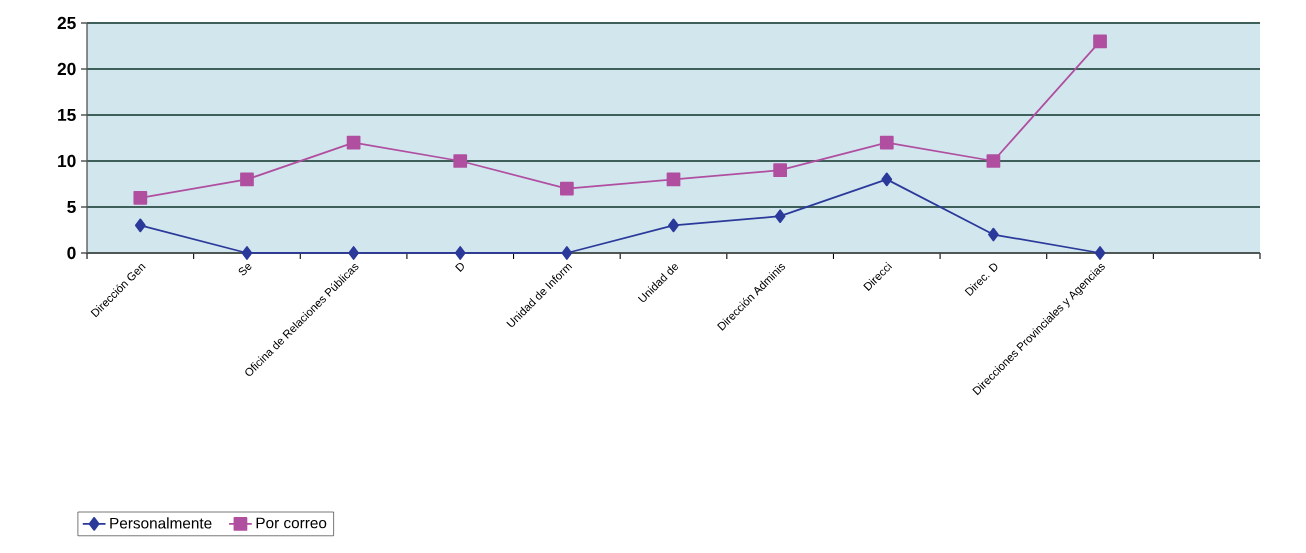 This screenshot has height=553, width=1306. What do you see at coordinates (71, 207) in the screenshot?
I see `y-tick-label: 5` at bounding box center [71, 207].